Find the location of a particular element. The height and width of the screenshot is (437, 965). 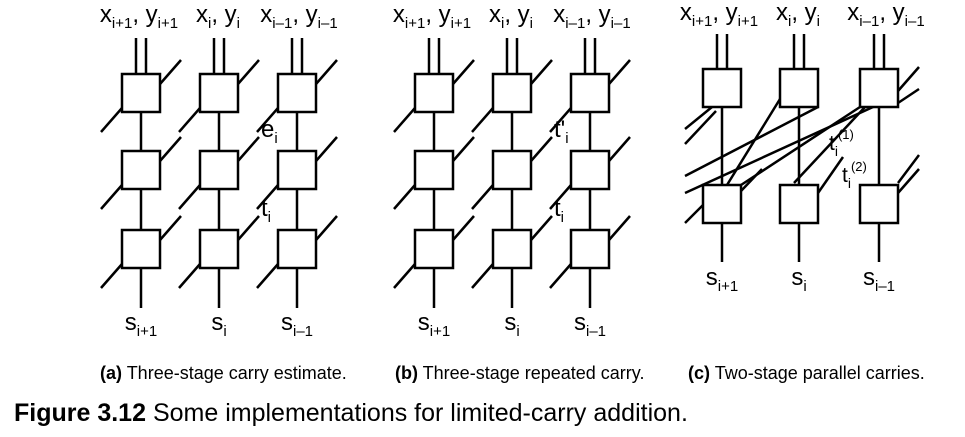

figure-number: Figure 3.12 is located at coordinates (80, 413).